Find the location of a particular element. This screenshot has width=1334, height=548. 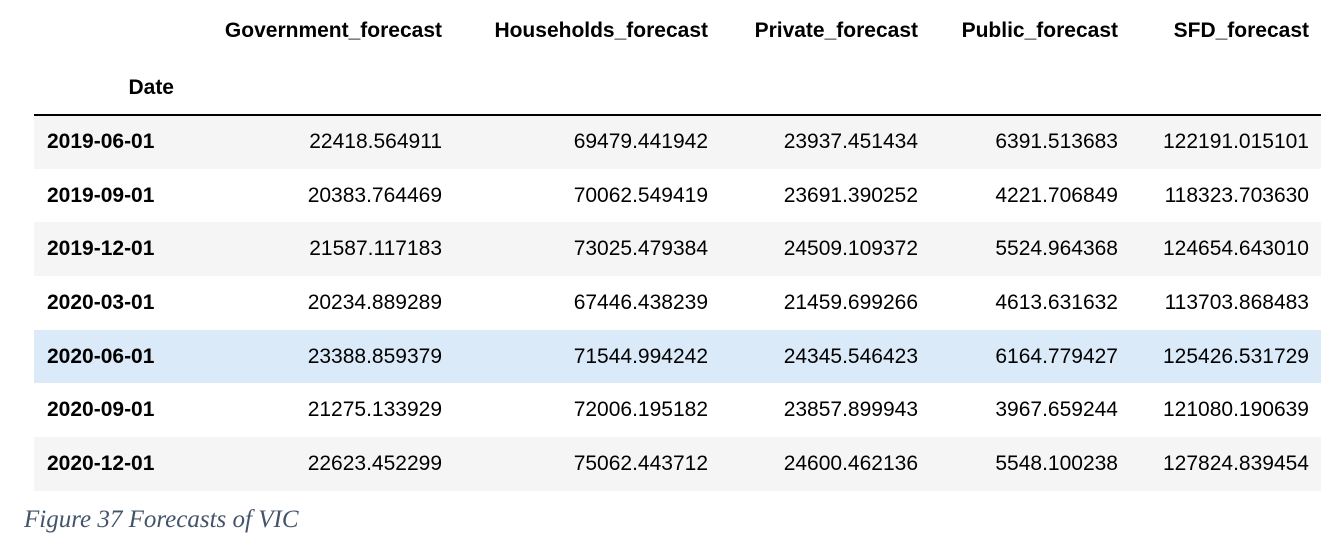

cell-public: 4221.706849 is located at coordinates (1056, 195).